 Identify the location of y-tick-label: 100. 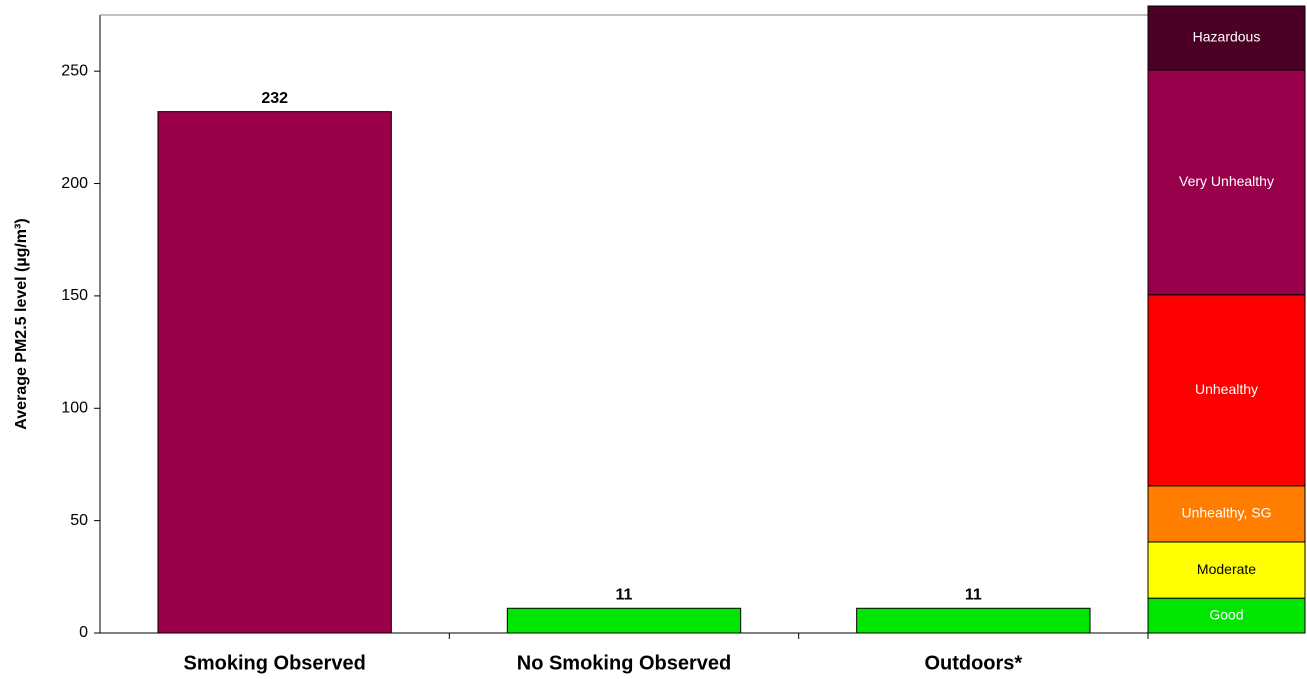
(74, 407).